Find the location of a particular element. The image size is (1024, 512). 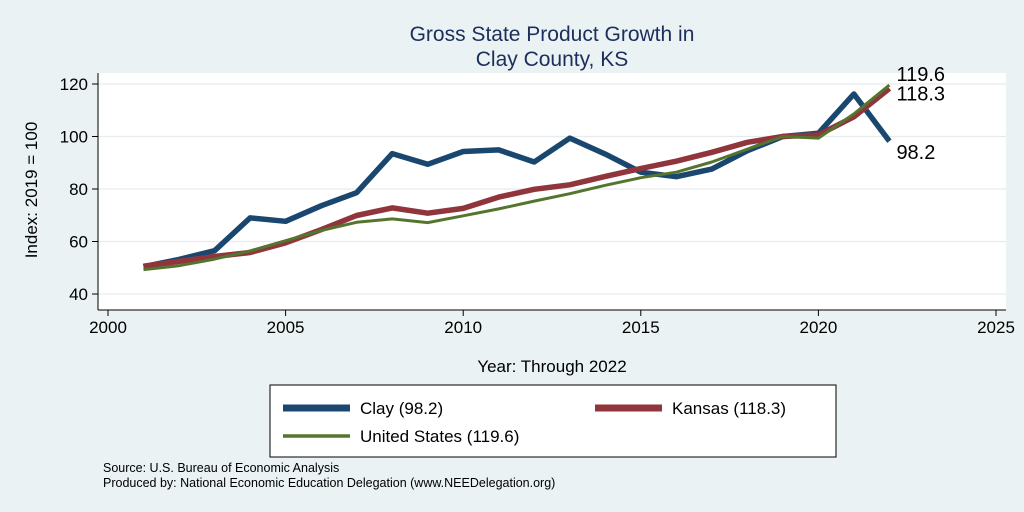

x-tick-label: 2015 is located at coordinates (641, 327).